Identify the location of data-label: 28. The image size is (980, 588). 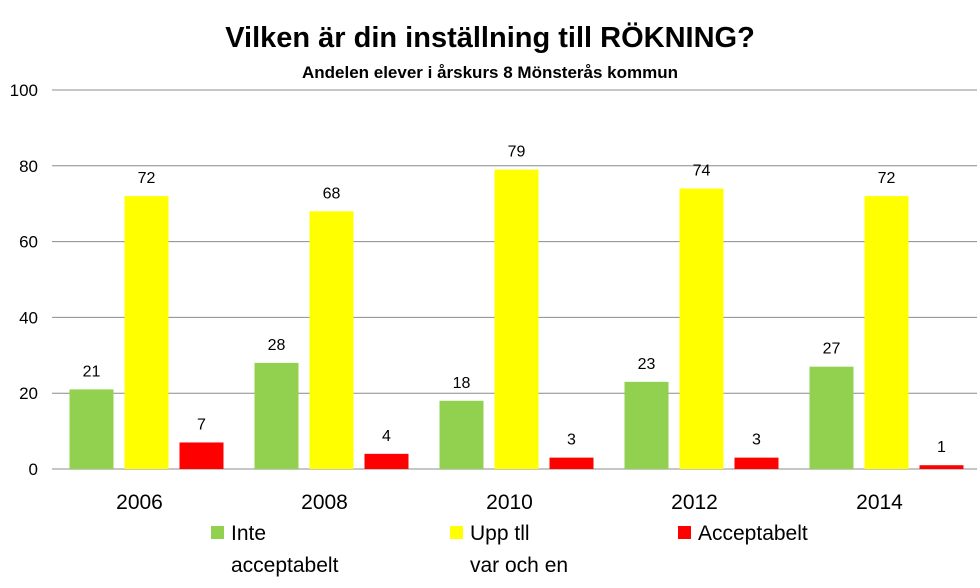
(277, 345).